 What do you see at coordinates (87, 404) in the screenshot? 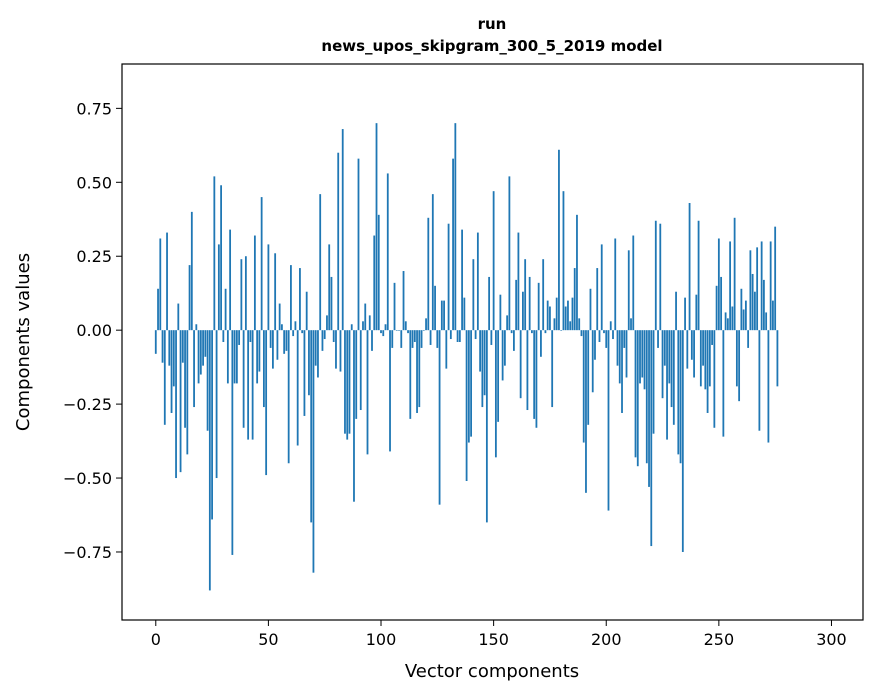
I see `y-tick-label: −0.25` at bounding box center [87, 404].